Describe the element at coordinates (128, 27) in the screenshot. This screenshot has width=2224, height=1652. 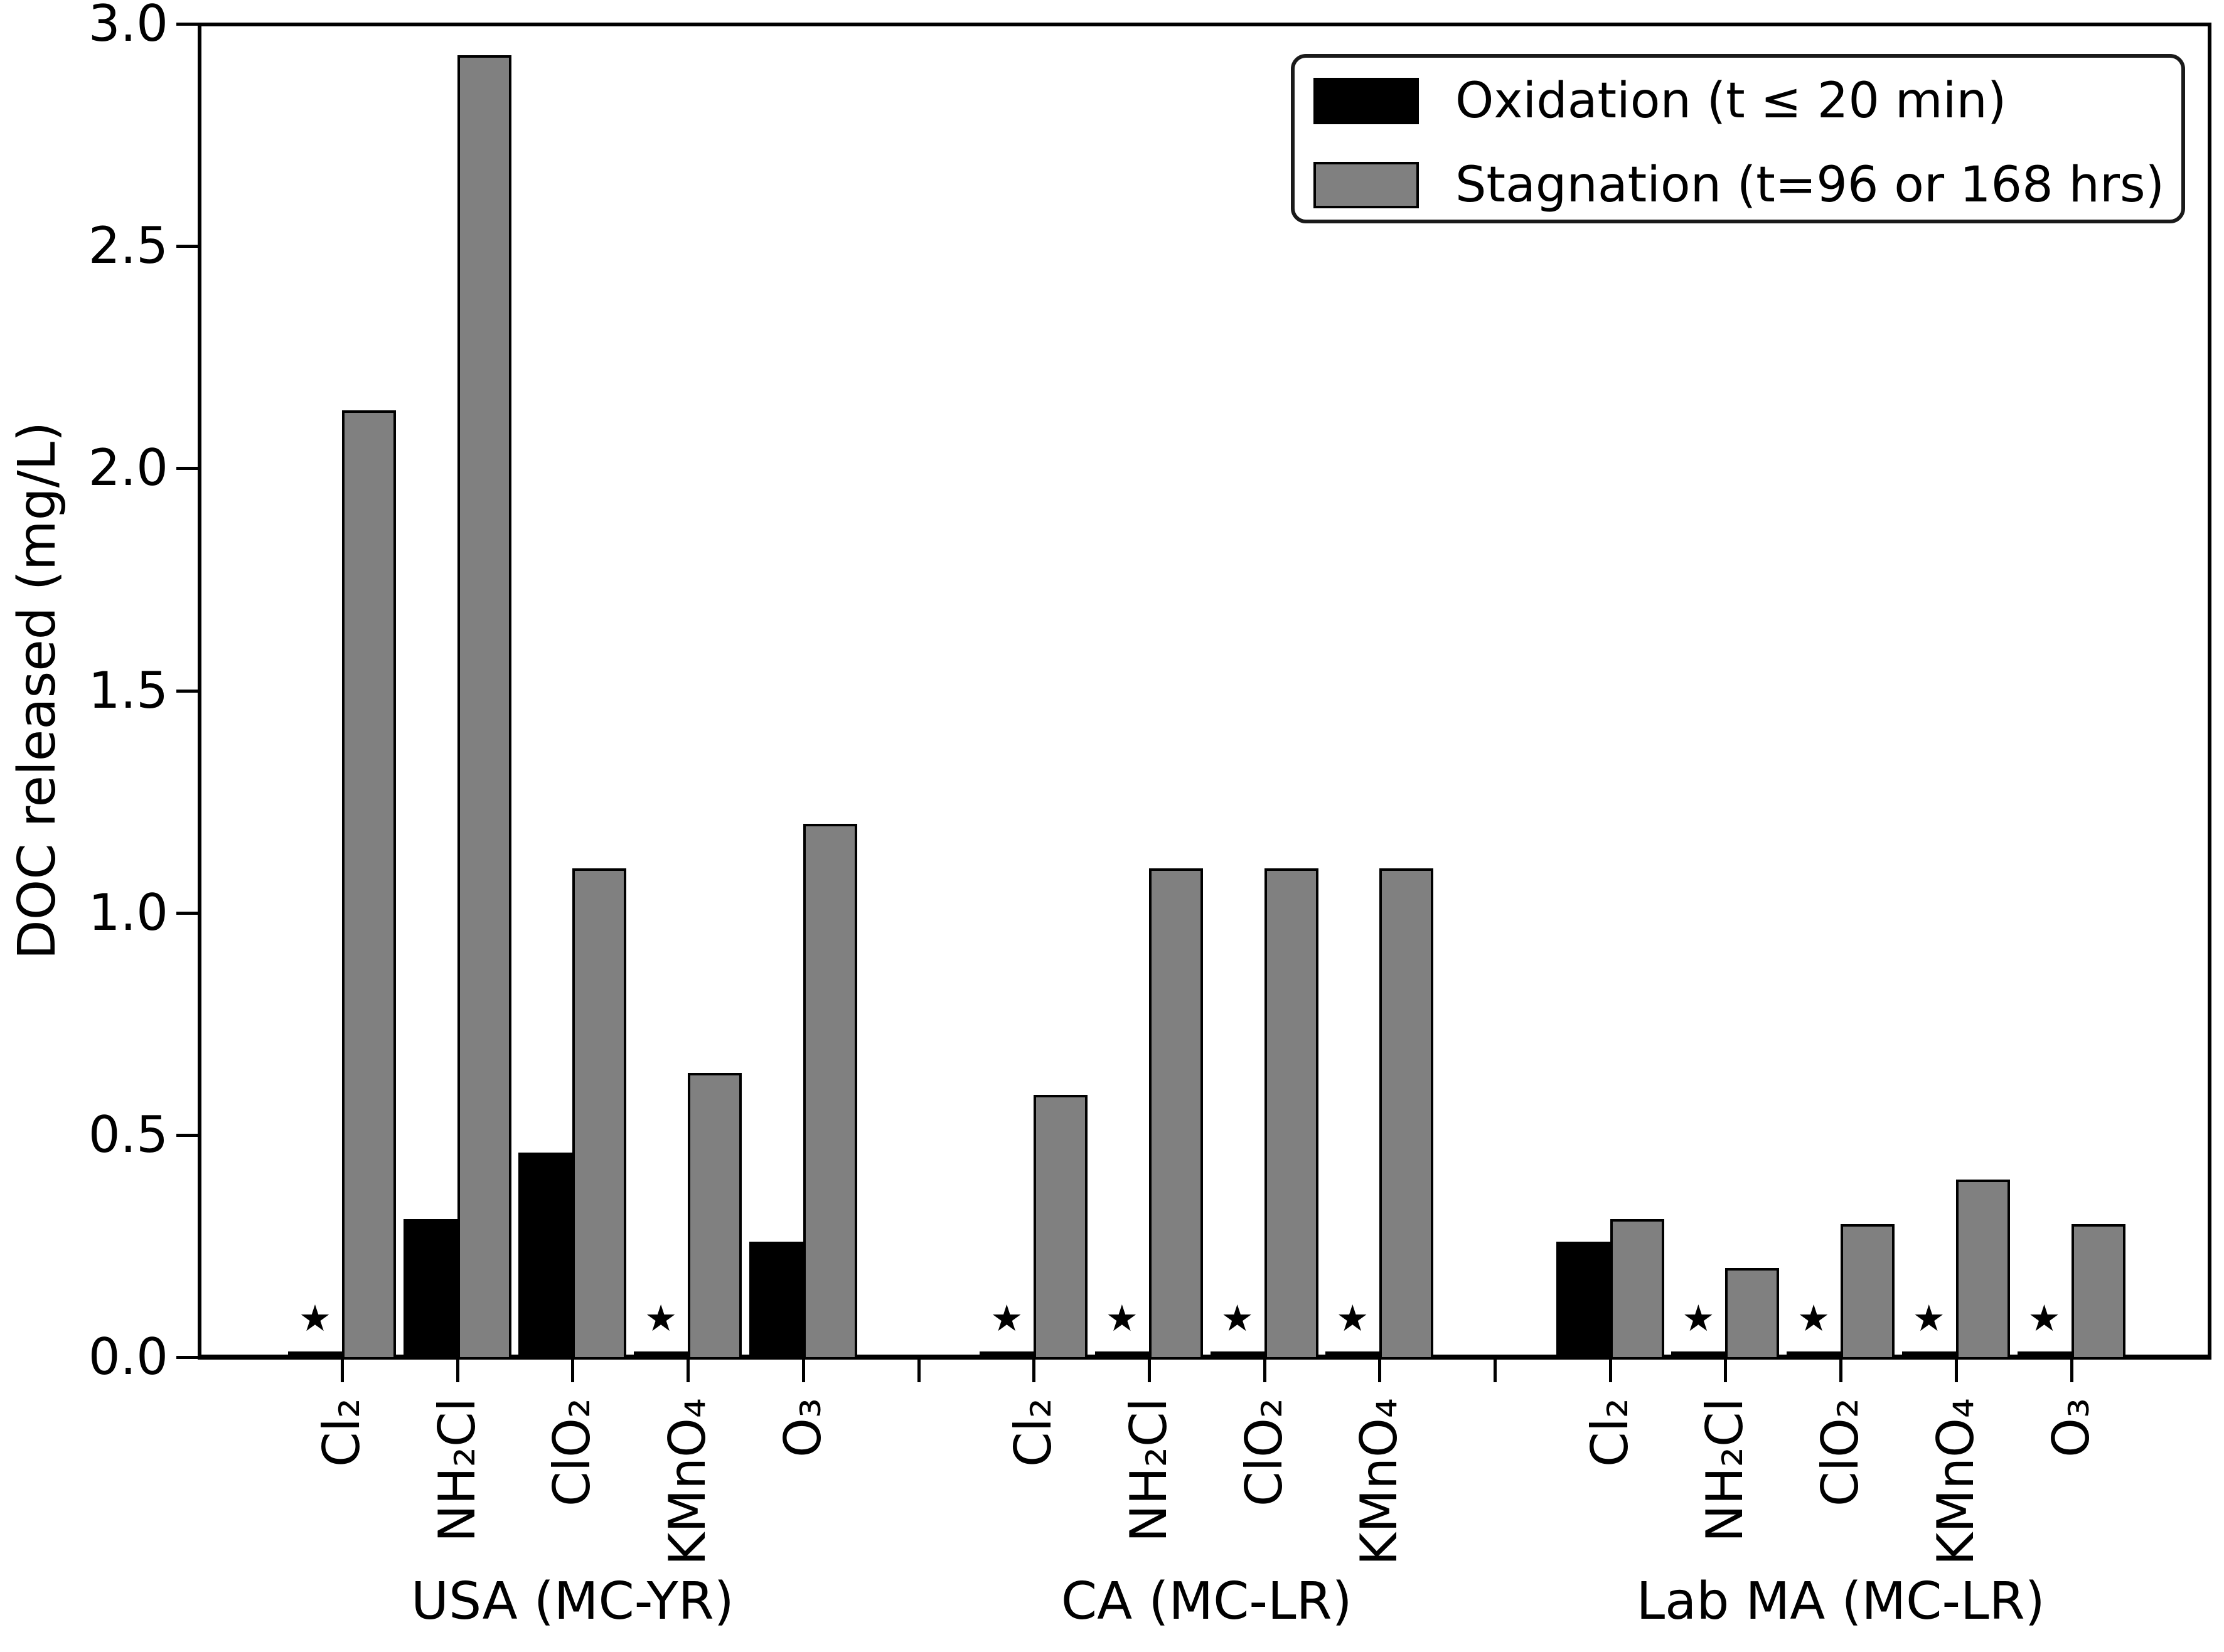
I see `y-tick-label: 3.0` at that location.